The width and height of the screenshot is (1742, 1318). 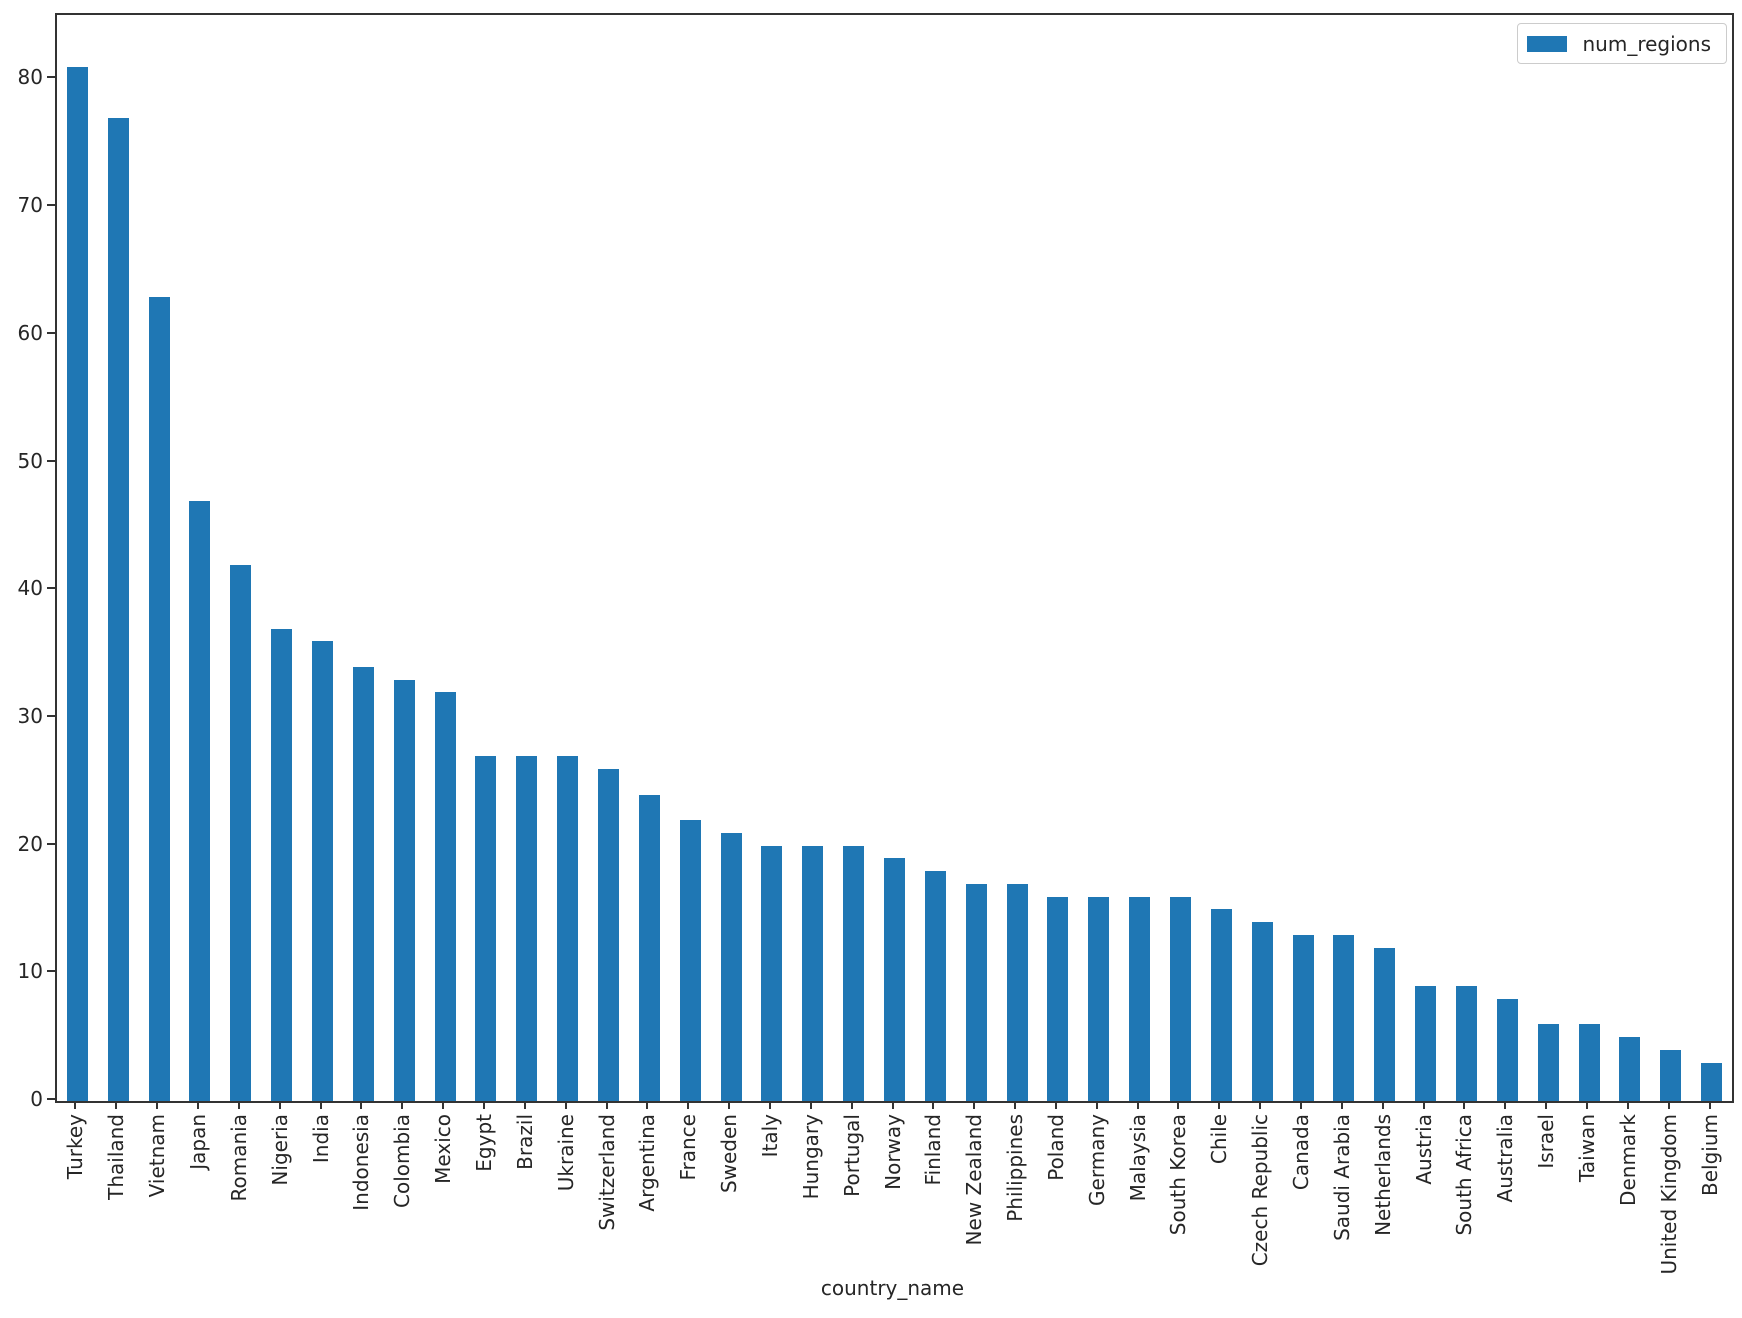 What do you see at coordinates (443, 1149) in the screenshot?
I see `x-tick-label: Mexico` at bounding box center [443, 1149].